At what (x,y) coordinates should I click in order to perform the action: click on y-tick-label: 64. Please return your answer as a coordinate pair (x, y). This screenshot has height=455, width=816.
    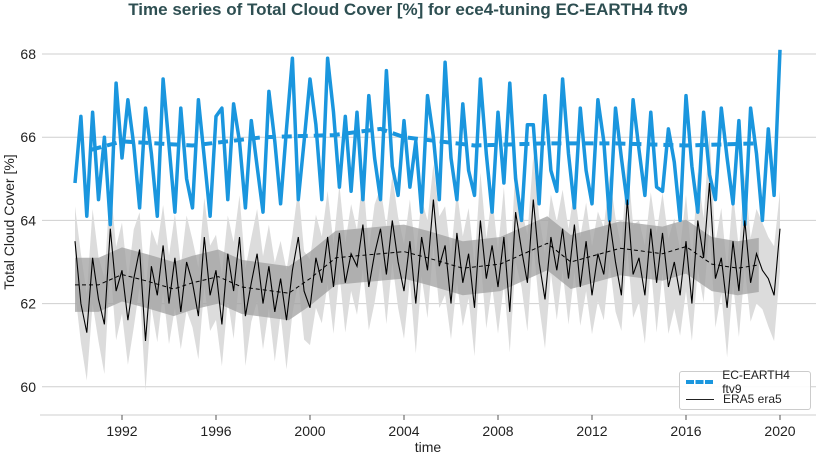
    Looking at the image, I should click on (28, 220).